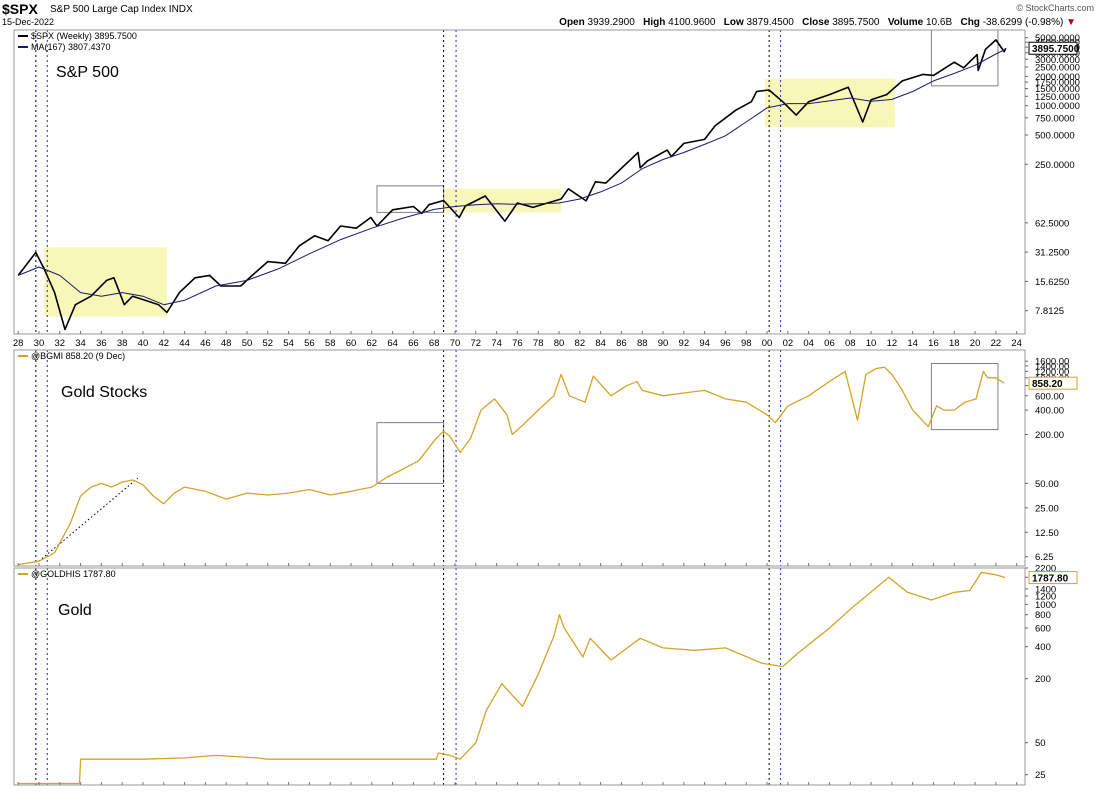  Describe the element at coordinates (746, 343) in the screenshot. I see `xtick-label: 98` at that location.